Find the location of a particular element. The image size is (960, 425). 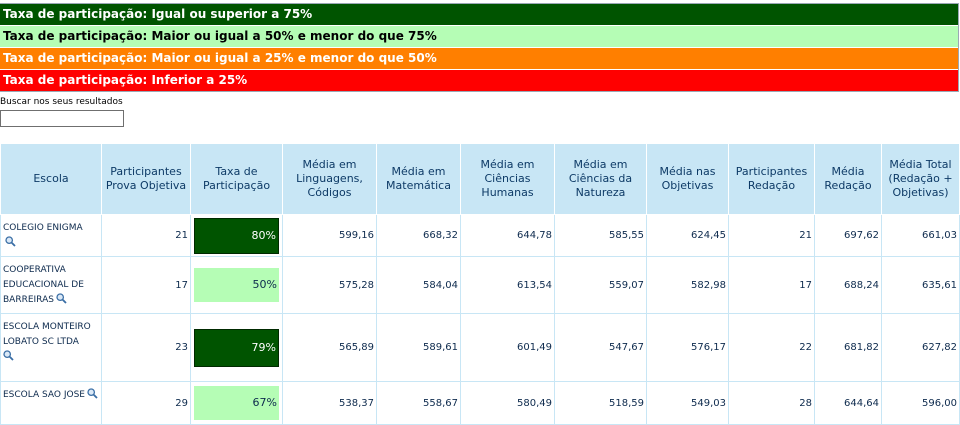

escola-cell: ESCOLA MONTEIRO LOBATO SC LTDA is located at coordinates (51, 347).